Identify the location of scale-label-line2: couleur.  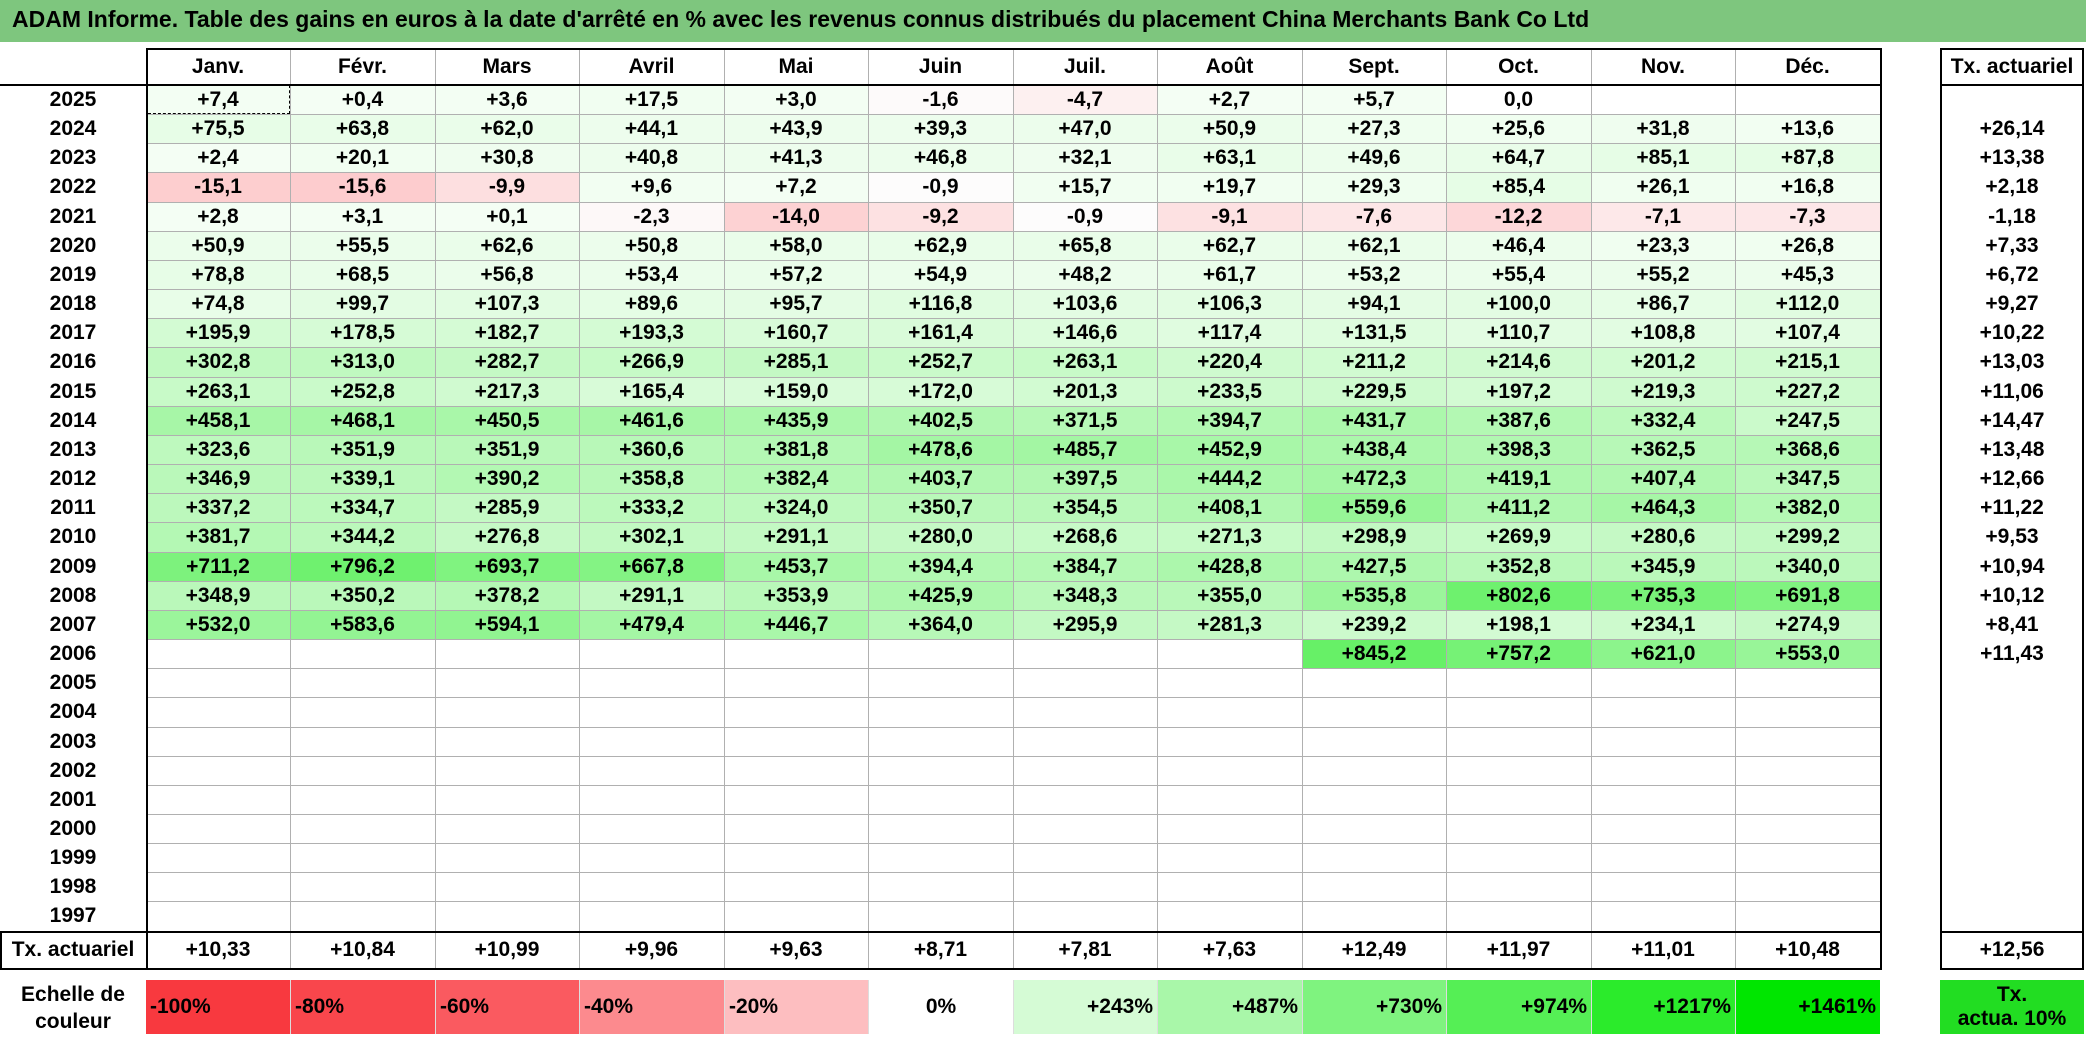
(73, 1021).